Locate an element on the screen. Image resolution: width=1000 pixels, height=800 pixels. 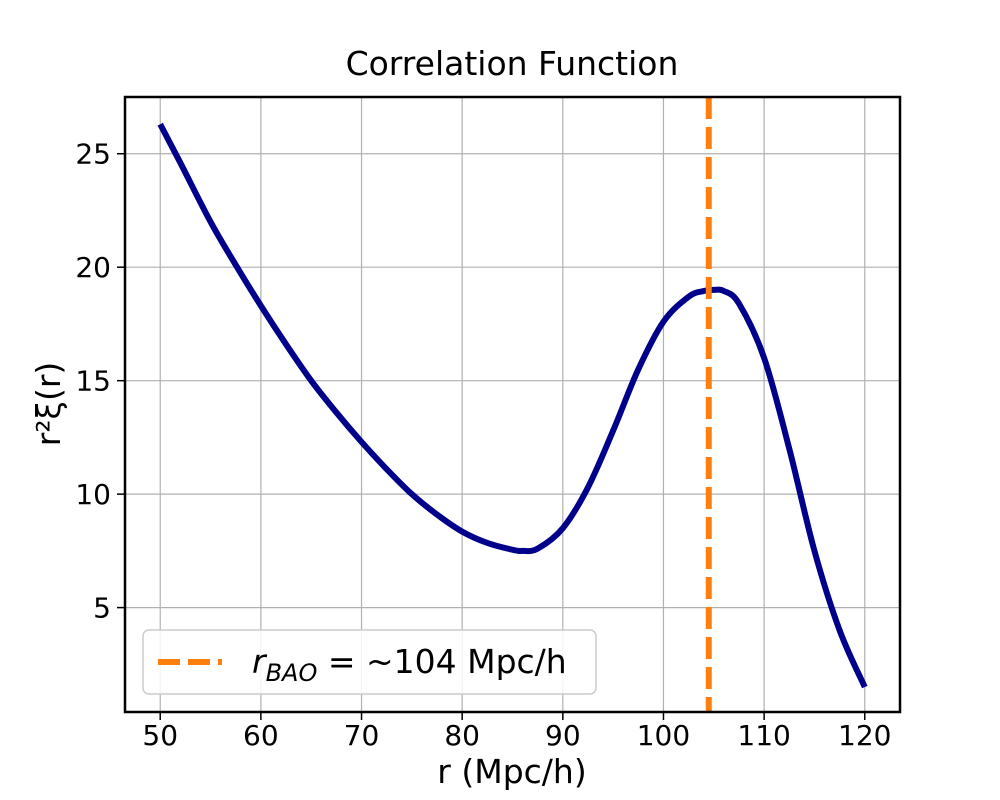
legend-label-vline: rBAO = ~104 Mpc/h is located at coordinates (409, 664).